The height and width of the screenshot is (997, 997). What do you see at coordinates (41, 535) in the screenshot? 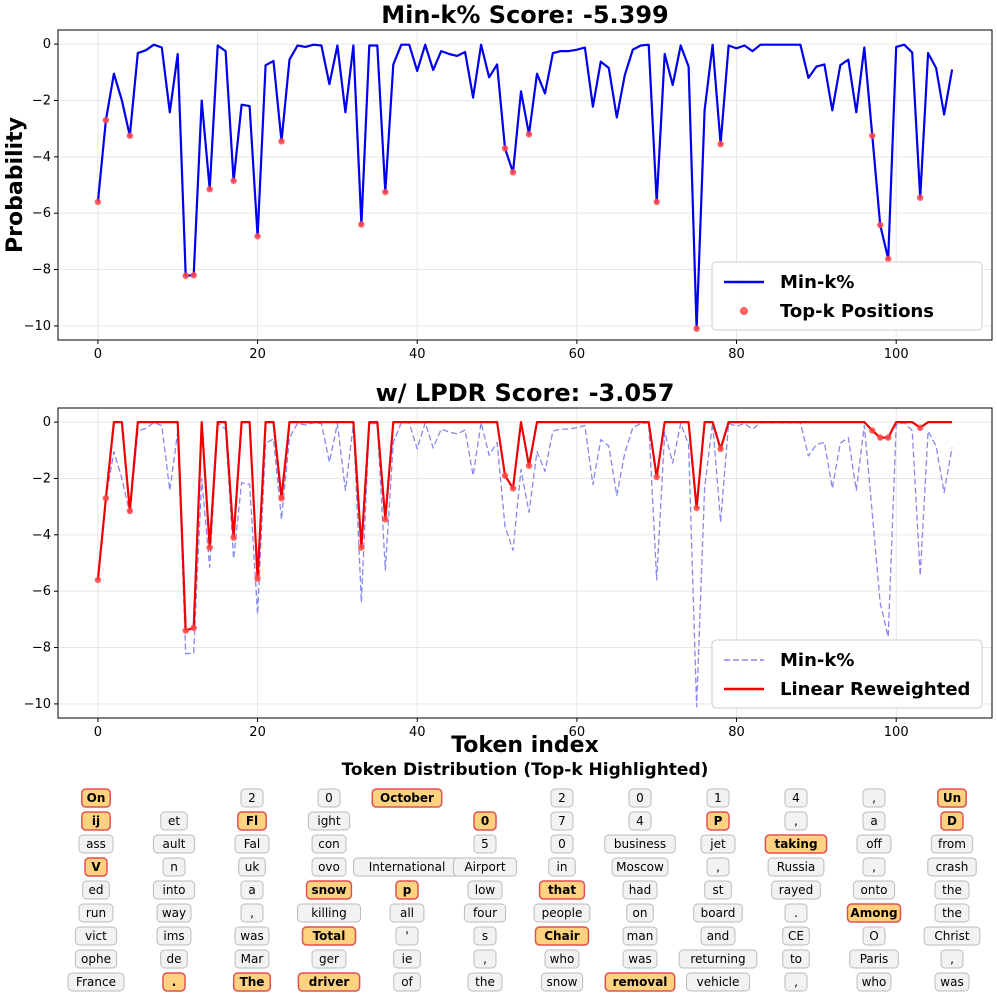
I see `y-tick-label: −4` at bounding box center [41, 535].